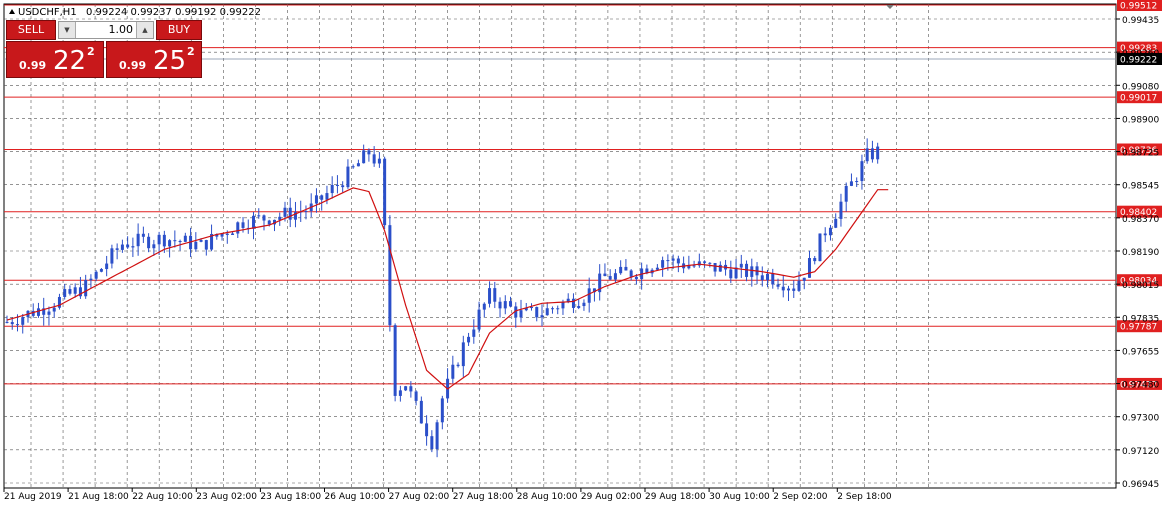 The width and height of the screenshot is (1163, 513). What do you see at coordinates (33, 65) in the screenshot?
I see `sell-price-prefix: 0.99` at bounding box center [33, 65].